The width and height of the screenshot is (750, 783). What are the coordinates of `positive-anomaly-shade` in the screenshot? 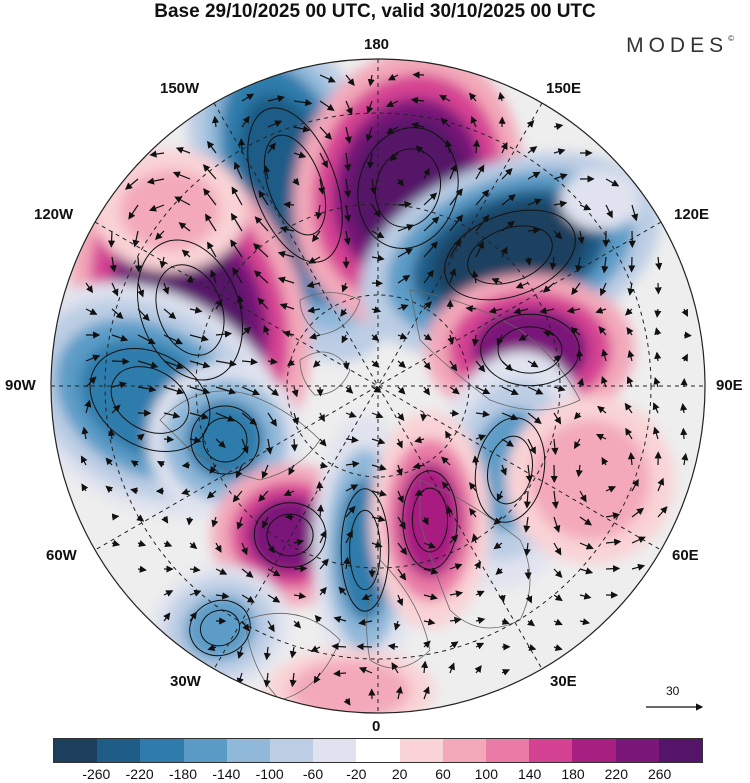 It's located at (350, 686).